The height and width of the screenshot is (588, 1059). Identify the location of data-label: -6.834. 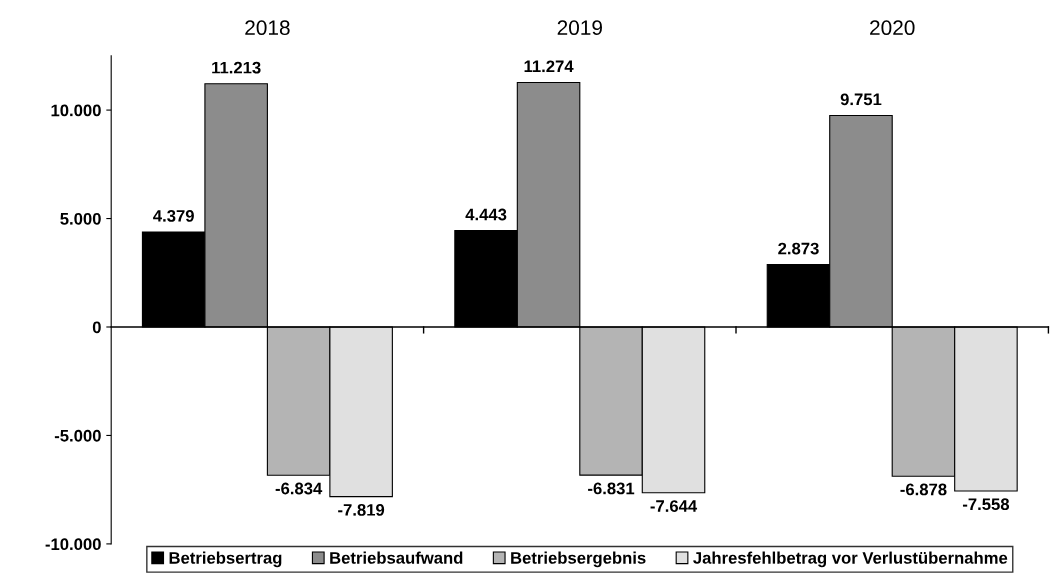
(299, 488).